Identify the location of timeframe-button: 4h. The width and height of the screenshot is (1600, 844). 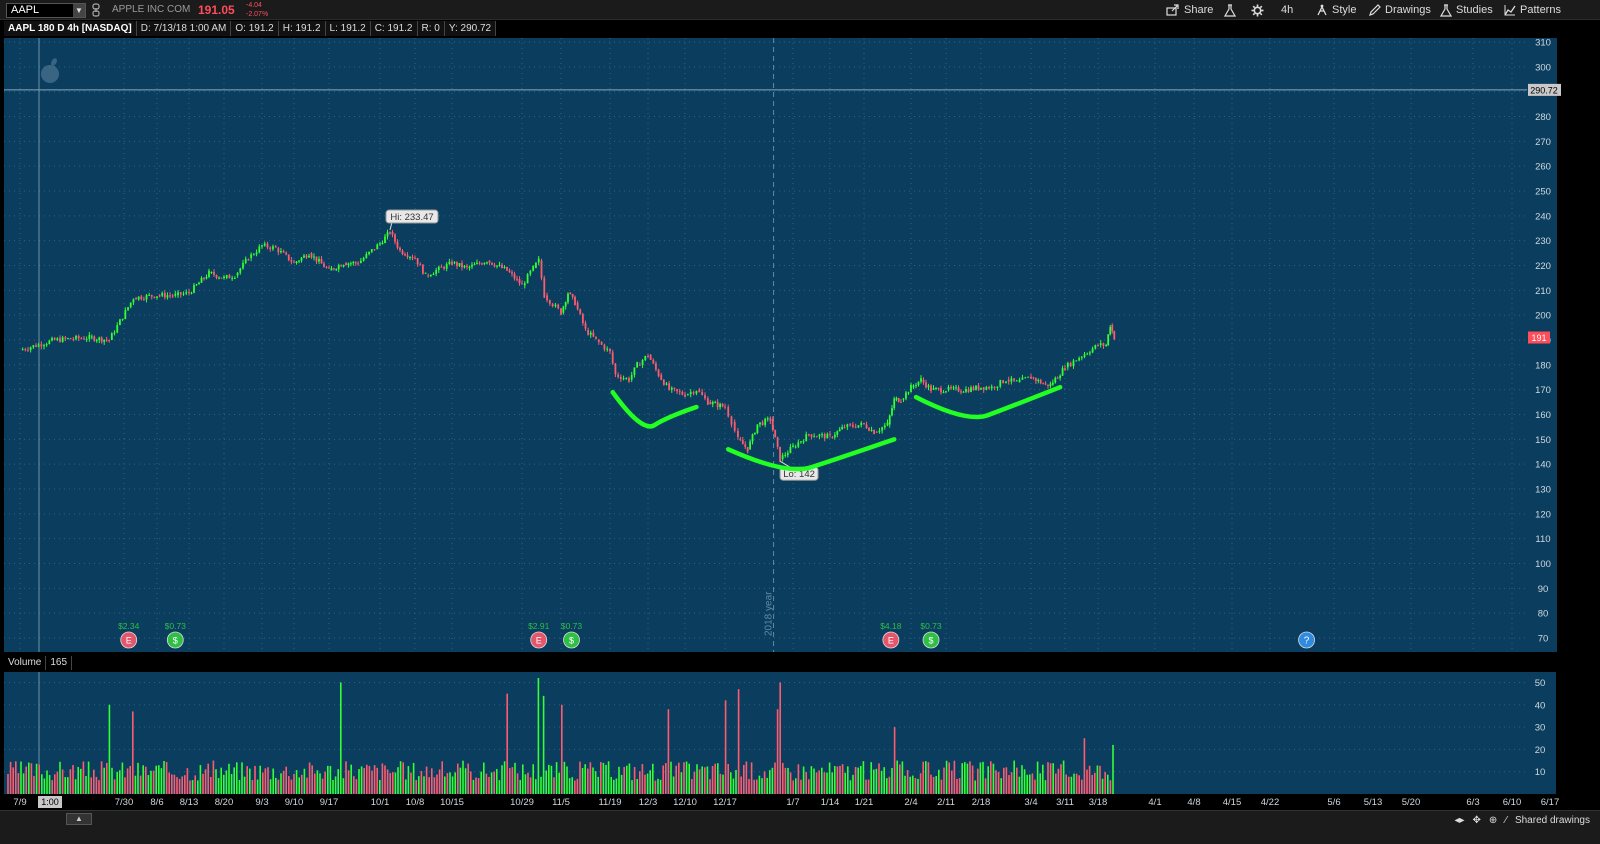
(1287, 10).